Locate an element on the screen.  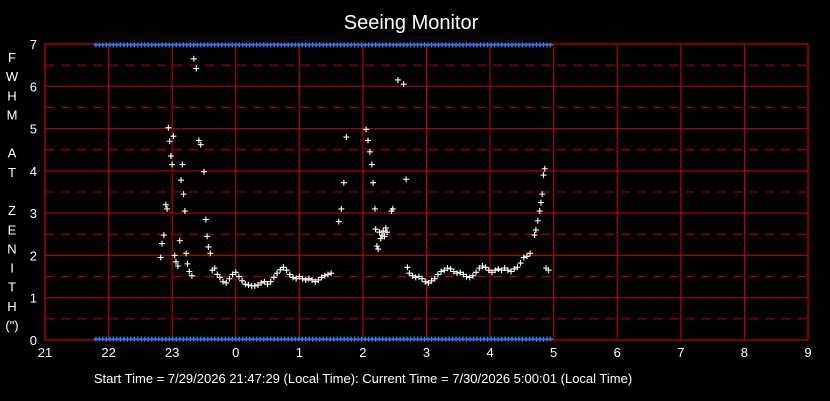
x-tick-label: 21 is located at coordinates (45, 352).